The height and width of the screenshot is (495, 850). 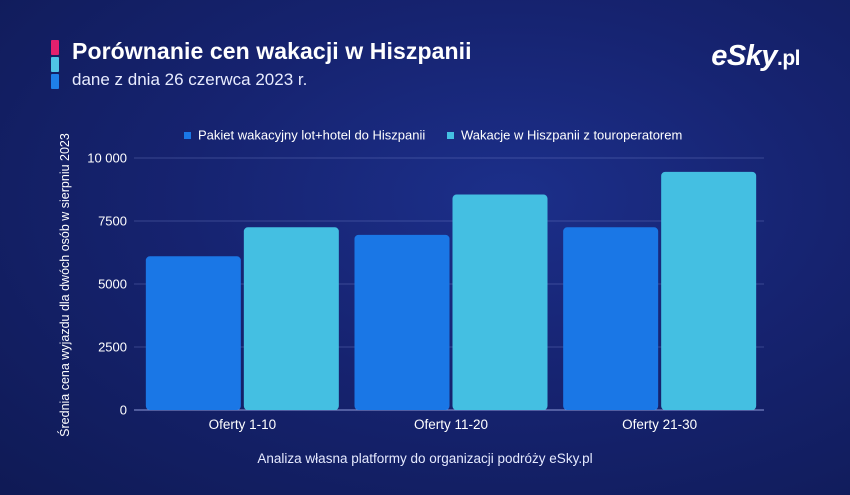 I want to click on accent-bar-blue, so click(x=55, y=81).